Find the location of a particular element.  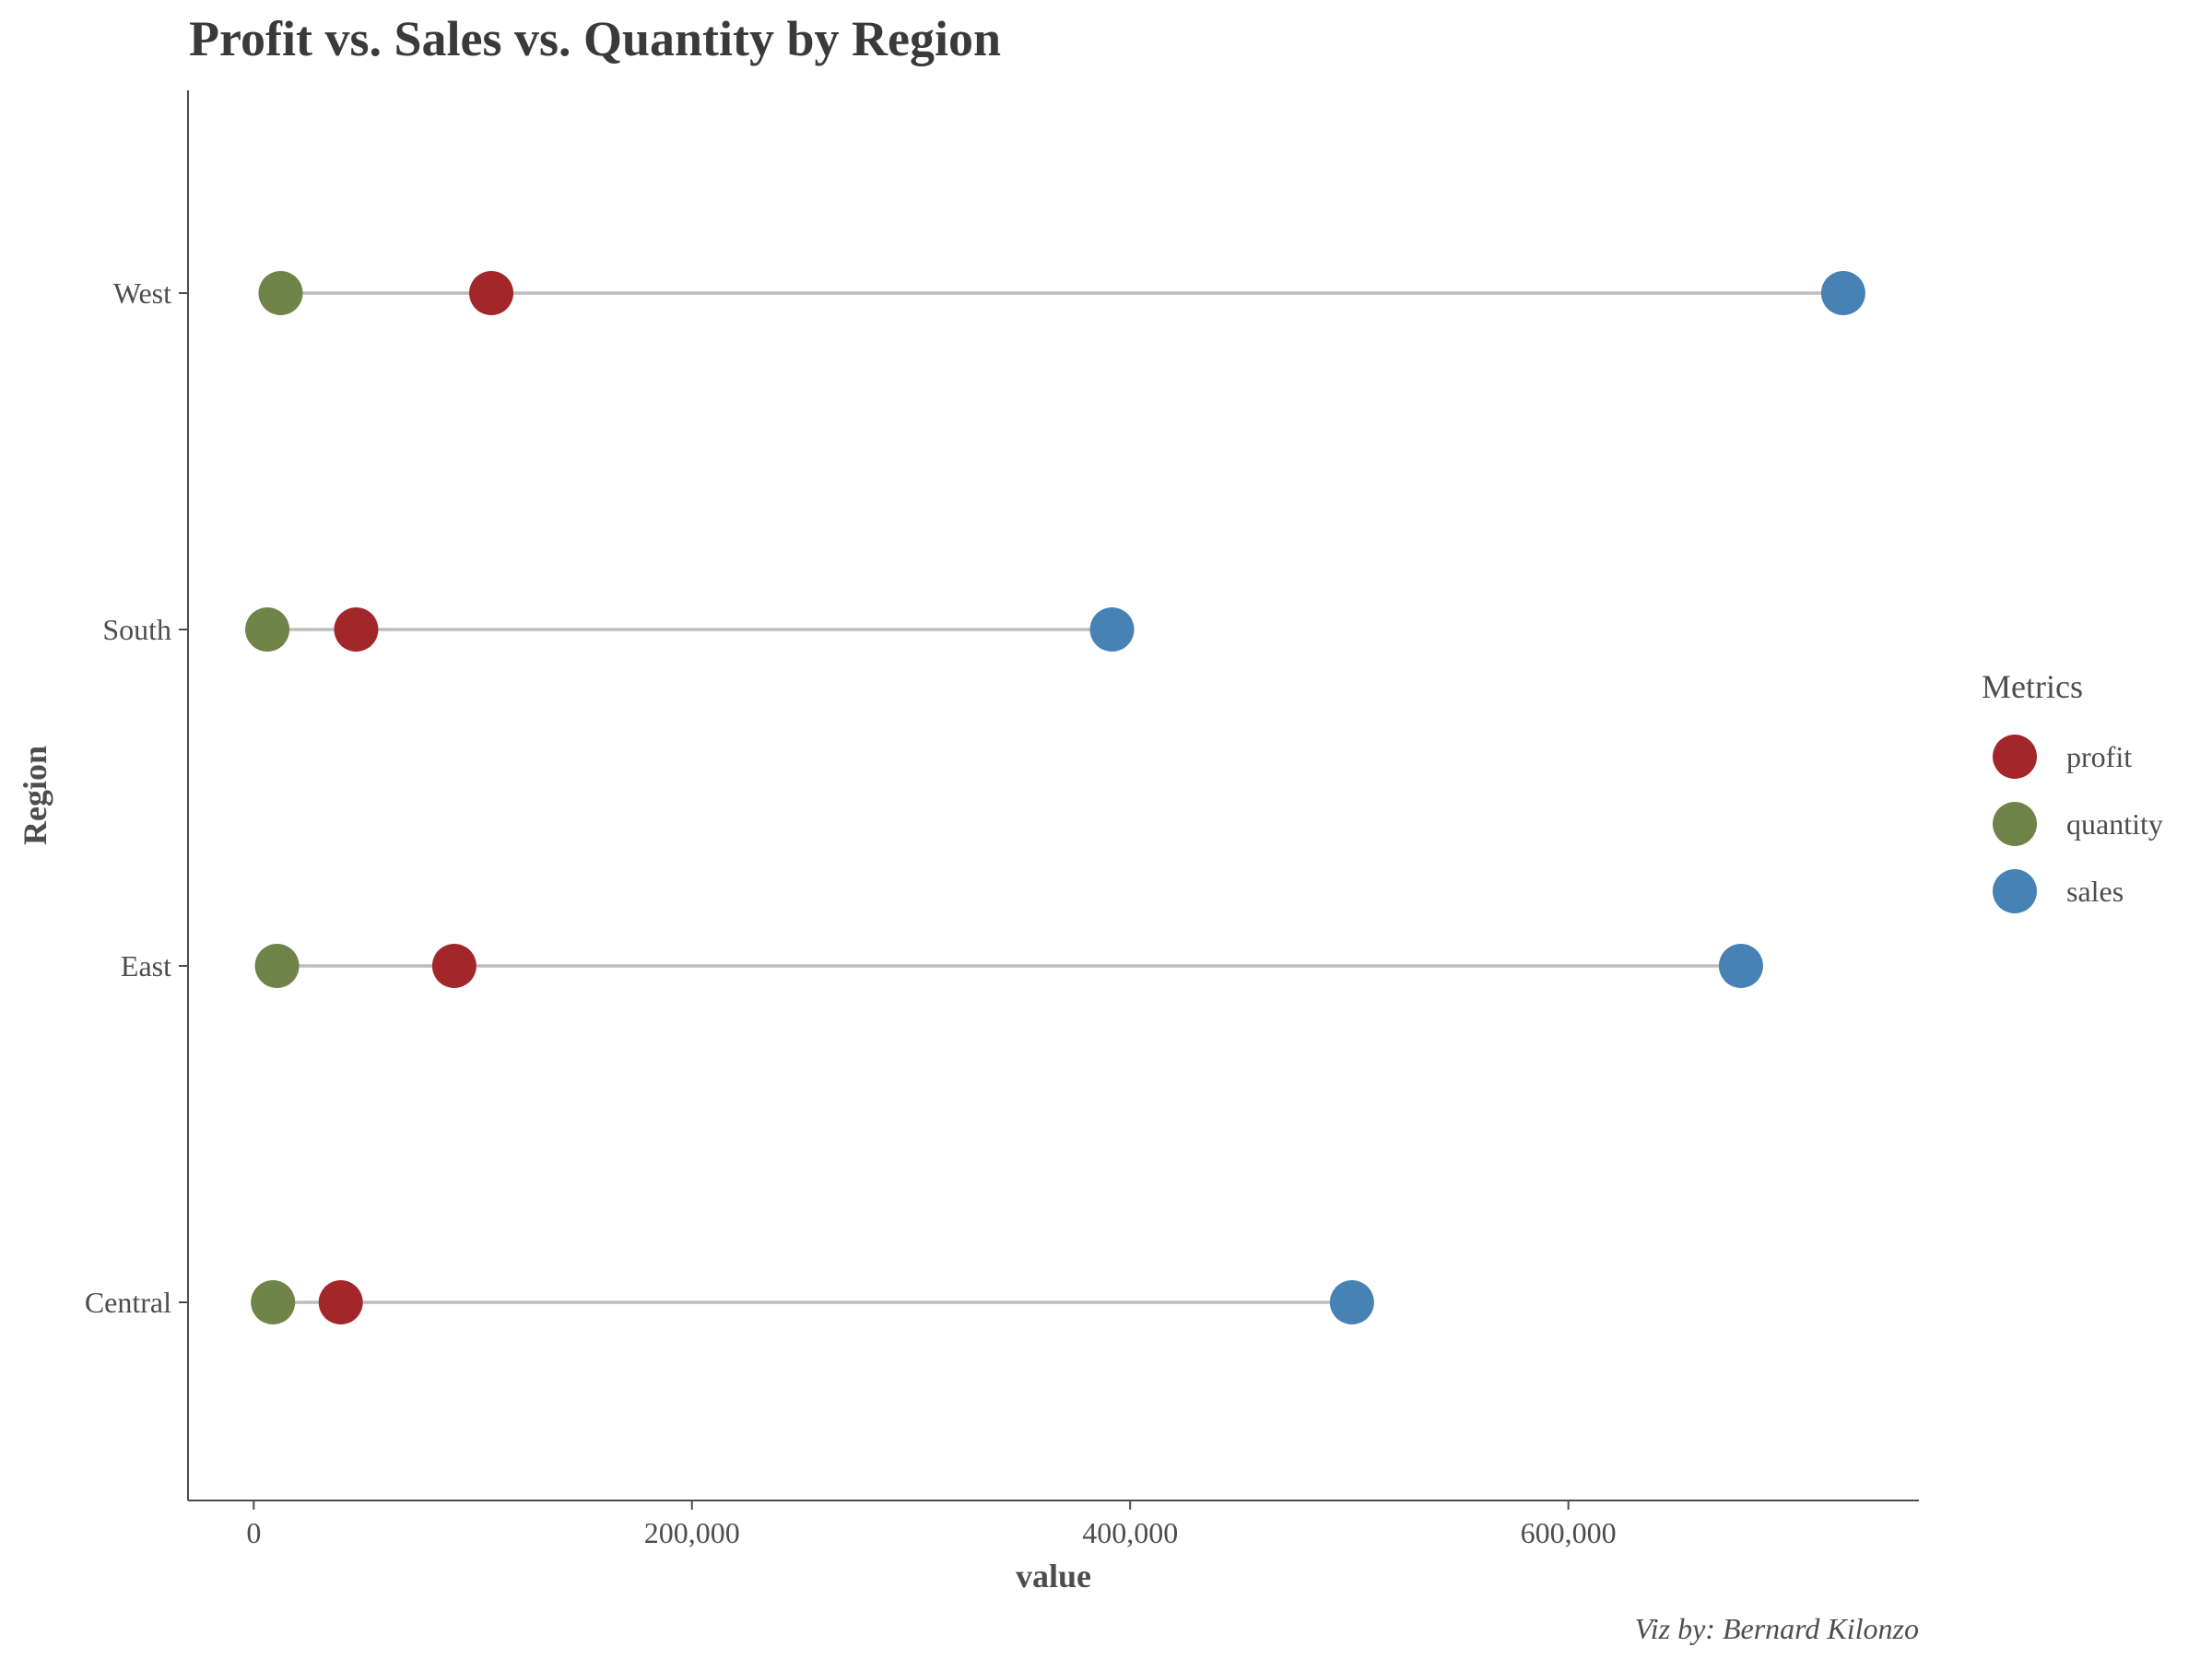

legend: Metrics profit quantity sales is located at coordinates (2072, 790).